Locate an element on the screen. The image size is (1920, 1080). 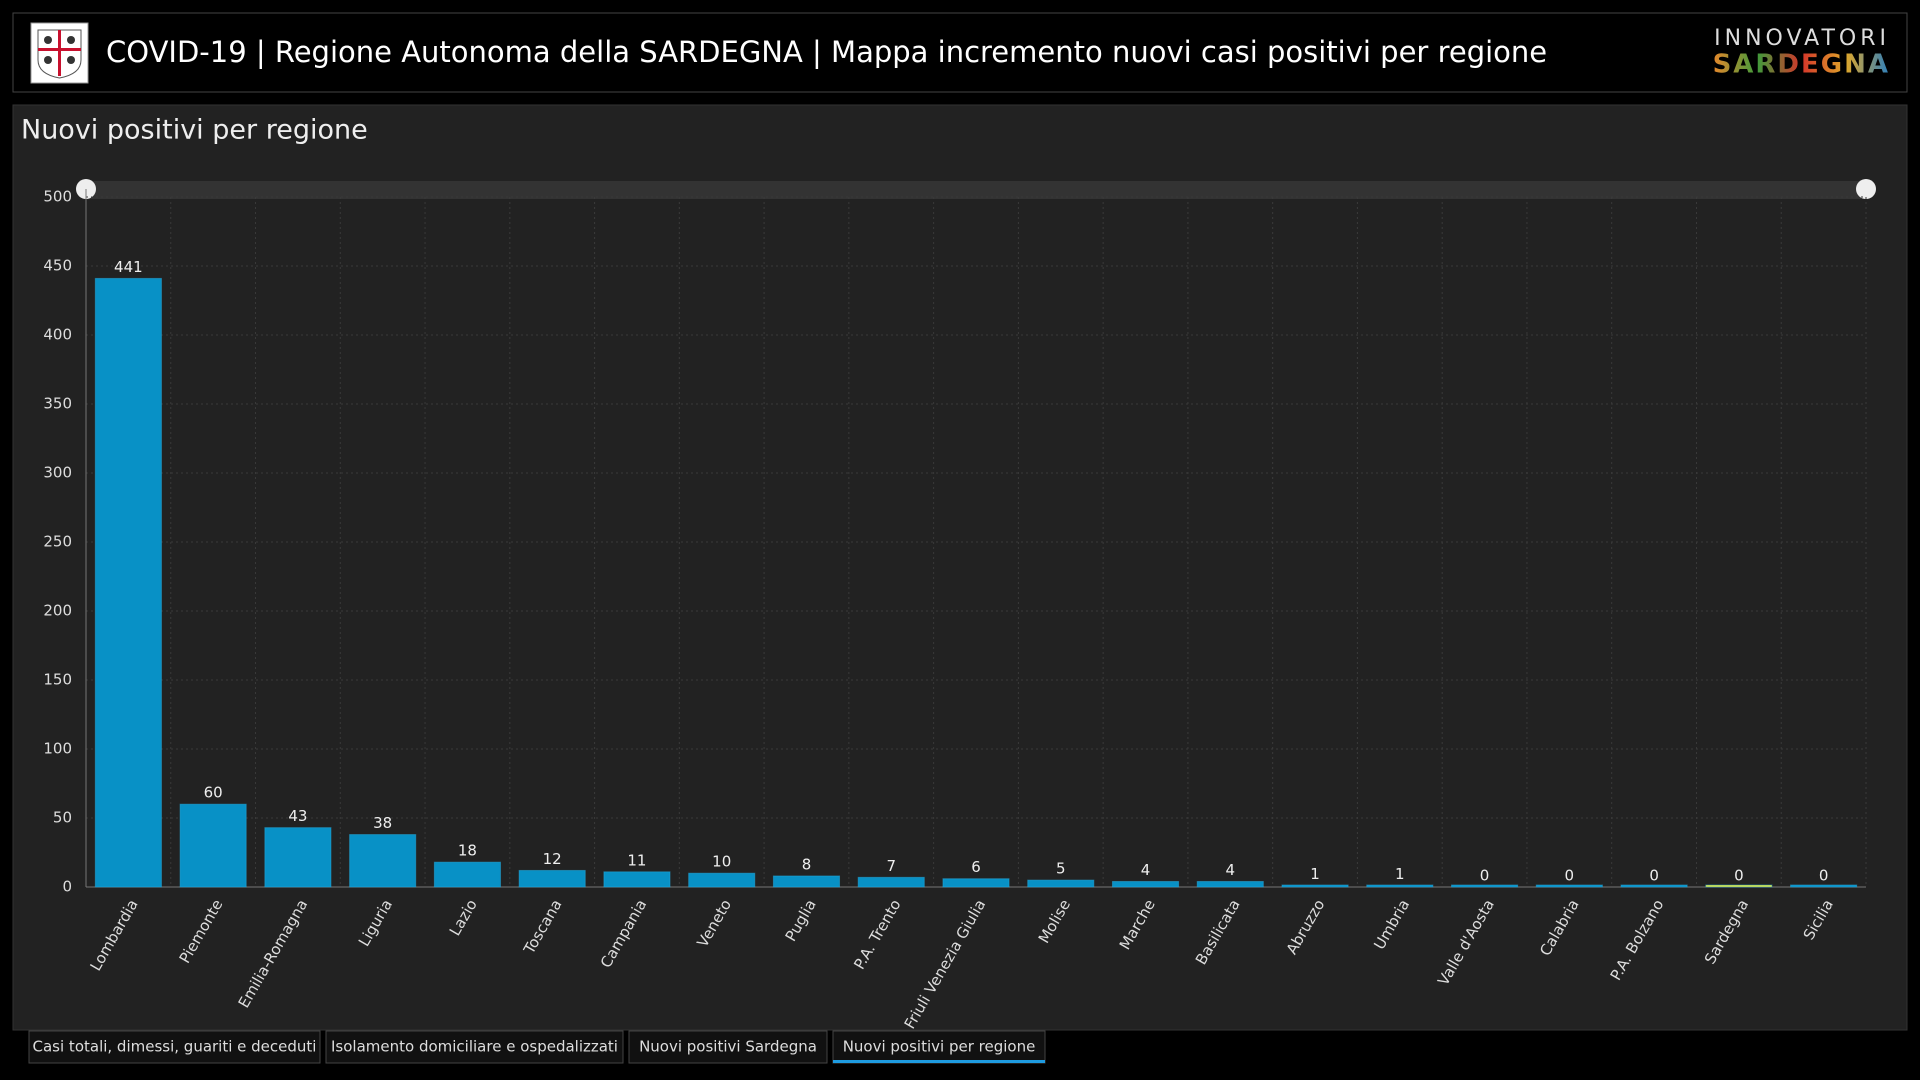
value-label: 12 is located at coordinates (552, 859).